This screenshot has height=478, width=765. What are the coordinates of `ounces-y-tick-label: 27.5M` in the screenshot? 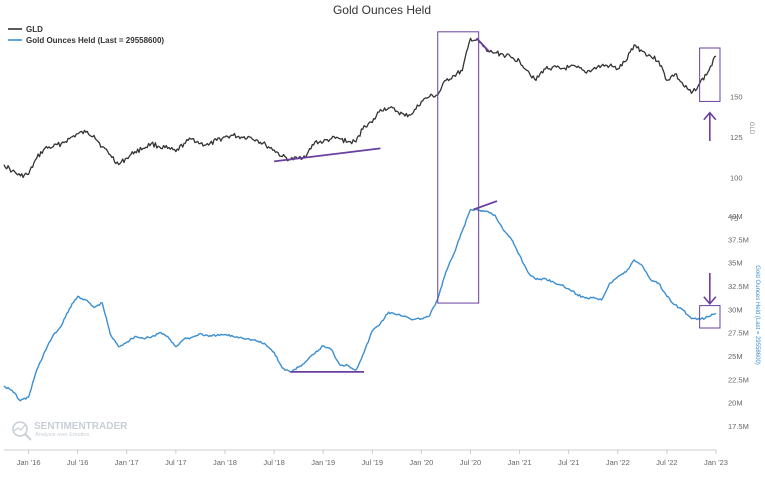 It's located at (738, 333).